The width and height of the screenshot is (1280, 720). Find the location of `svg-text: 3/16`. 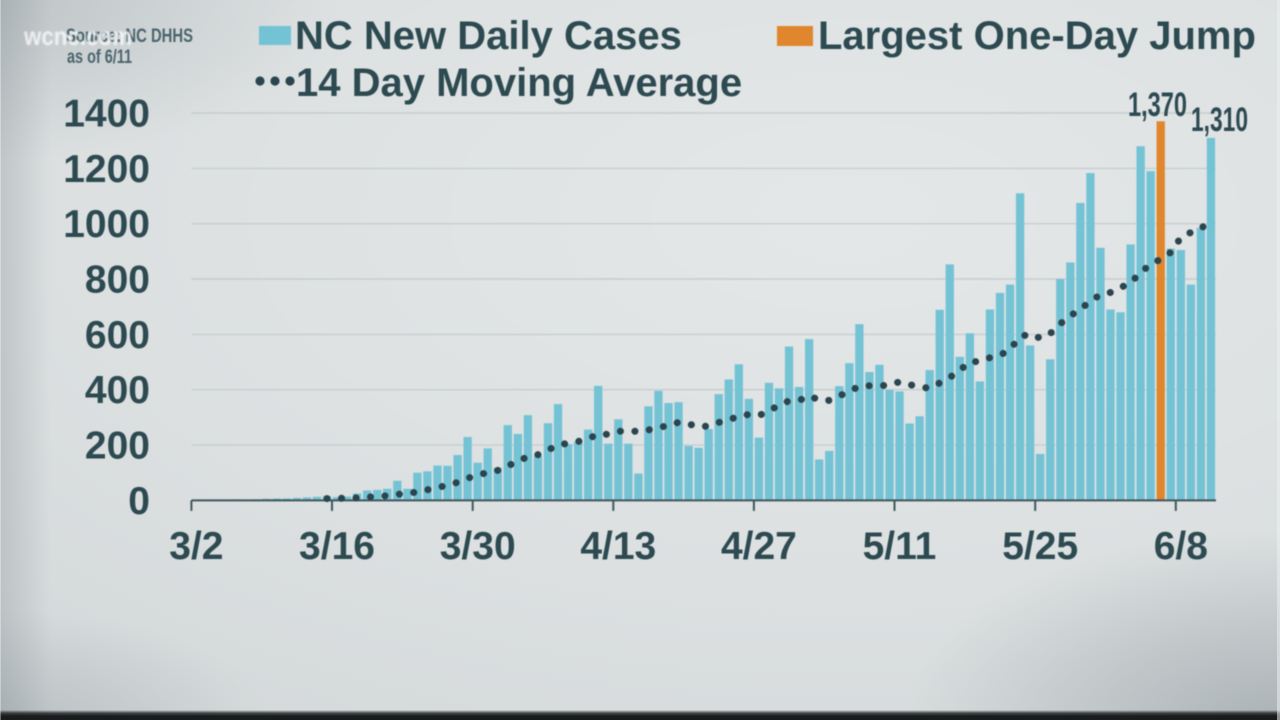

svg-text: 3/16 is located at coordinates (337, 546).